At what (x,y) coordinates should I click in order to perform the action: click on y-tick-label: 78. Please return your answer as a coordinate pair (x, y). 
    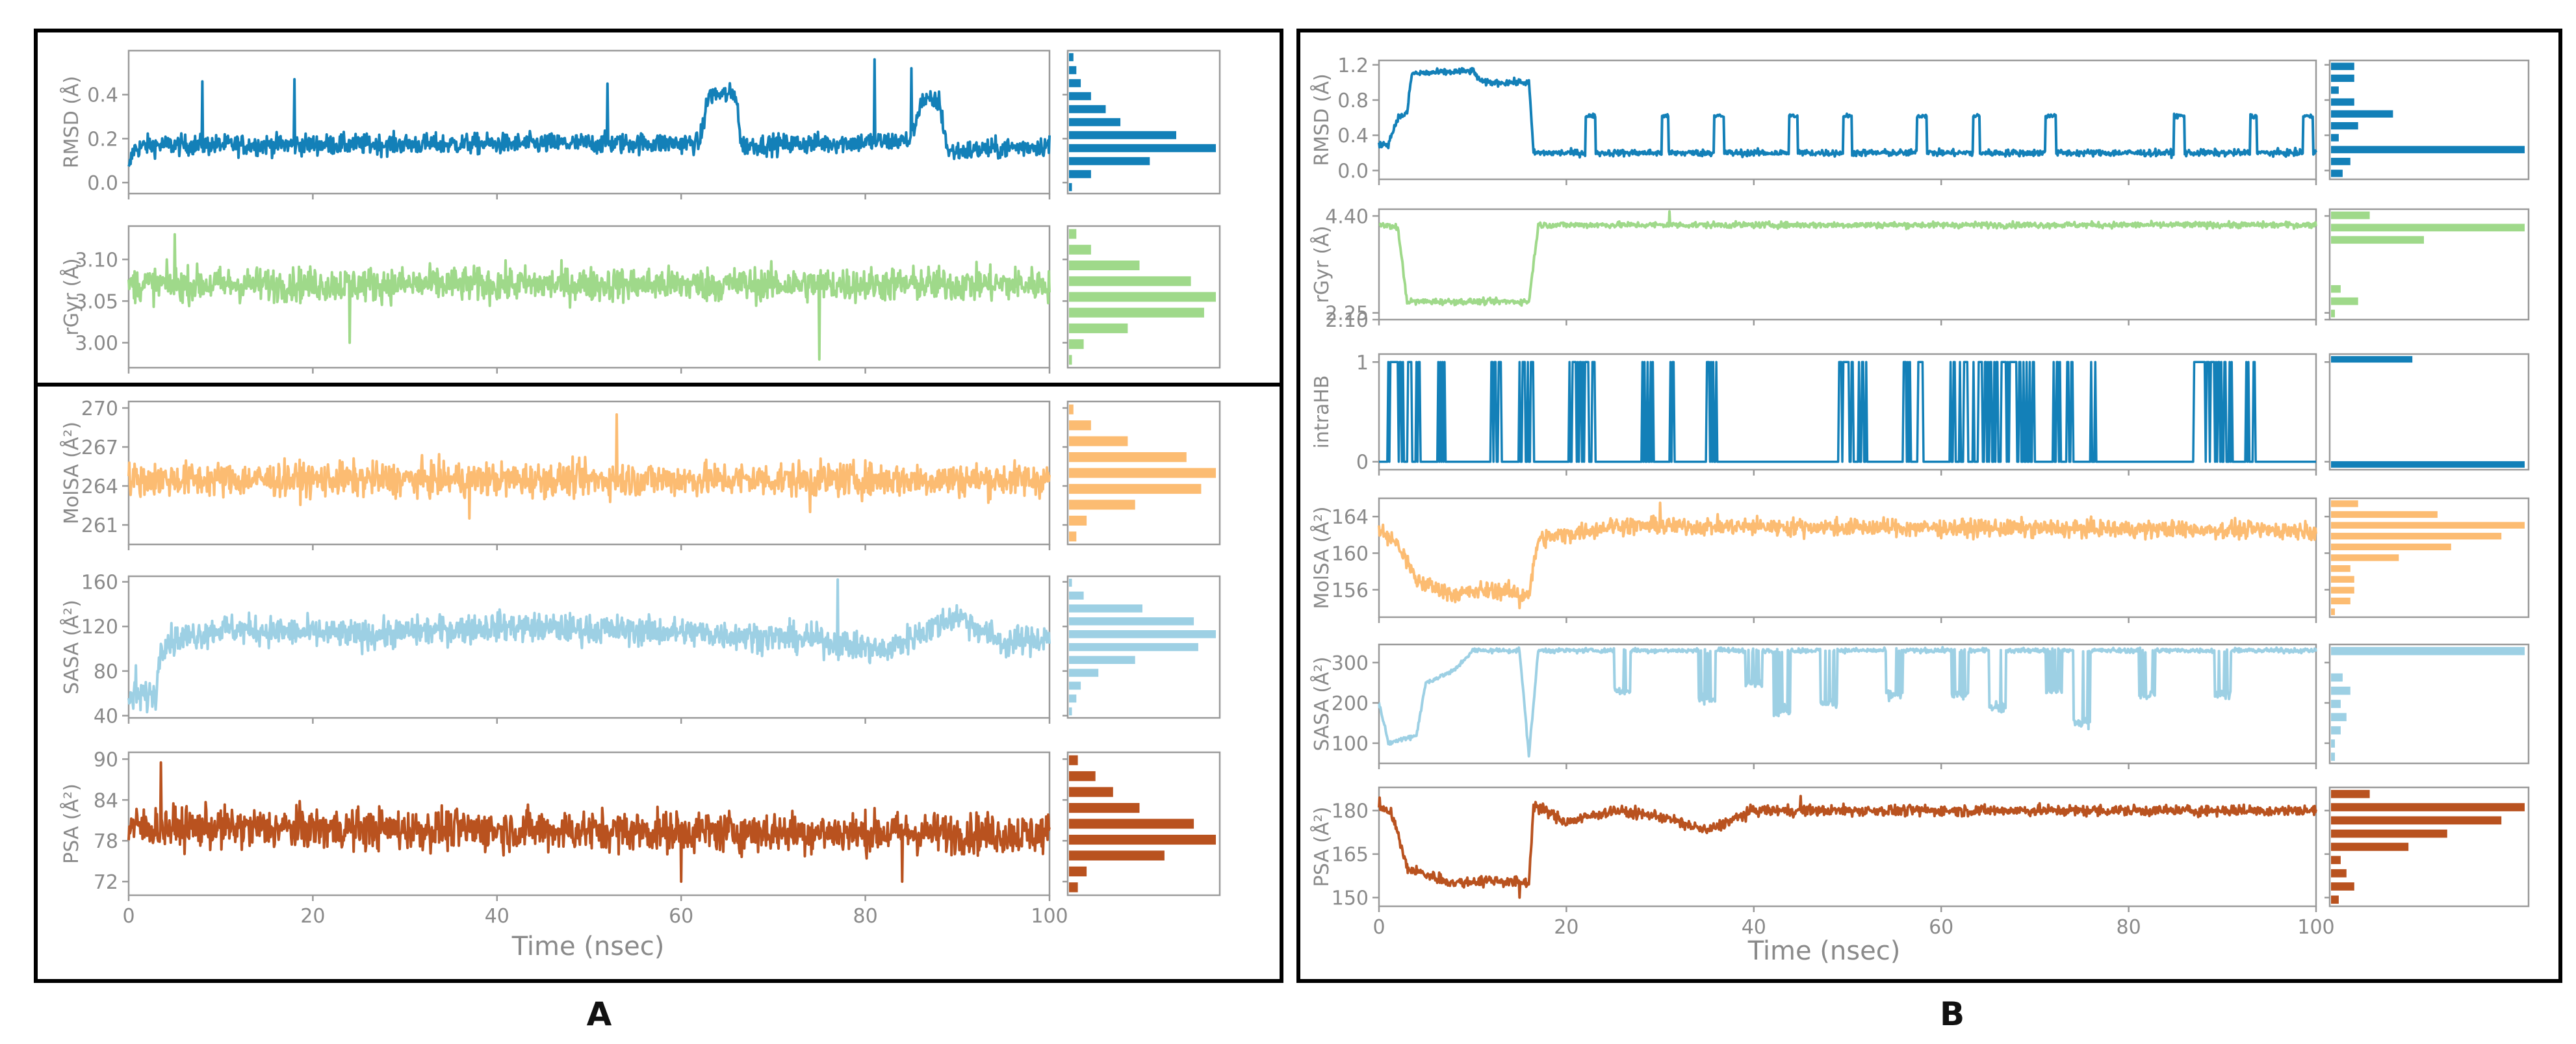
    Looking at the image, I should click on (106, 841).